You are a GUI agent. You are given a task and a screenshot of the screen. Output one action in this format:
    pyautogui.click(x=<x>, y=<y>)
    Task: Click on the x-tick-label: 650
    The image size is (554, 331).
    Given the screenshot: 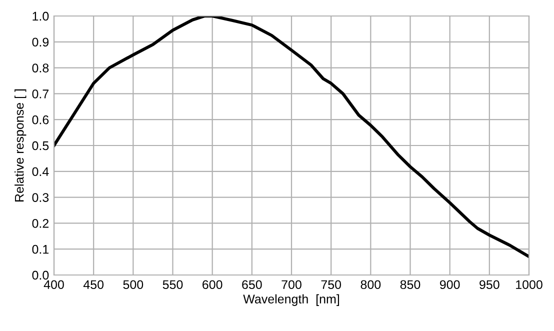 What is the action you would take?
    pyautogui.click(x=252, y=285)
    